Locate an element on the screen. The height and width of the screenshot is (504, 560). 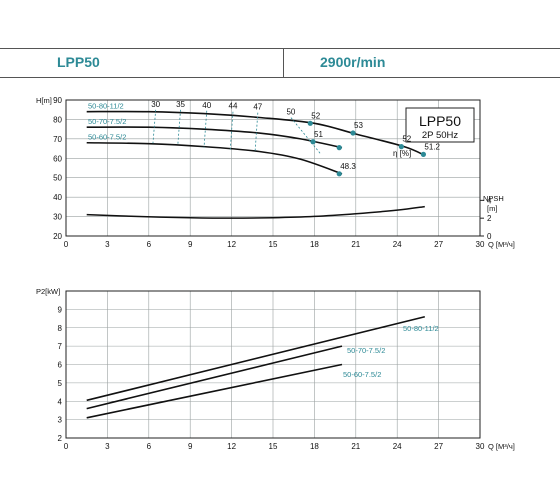
head-series-label: 50-80-11/2 is located at coordinates (106, 106).